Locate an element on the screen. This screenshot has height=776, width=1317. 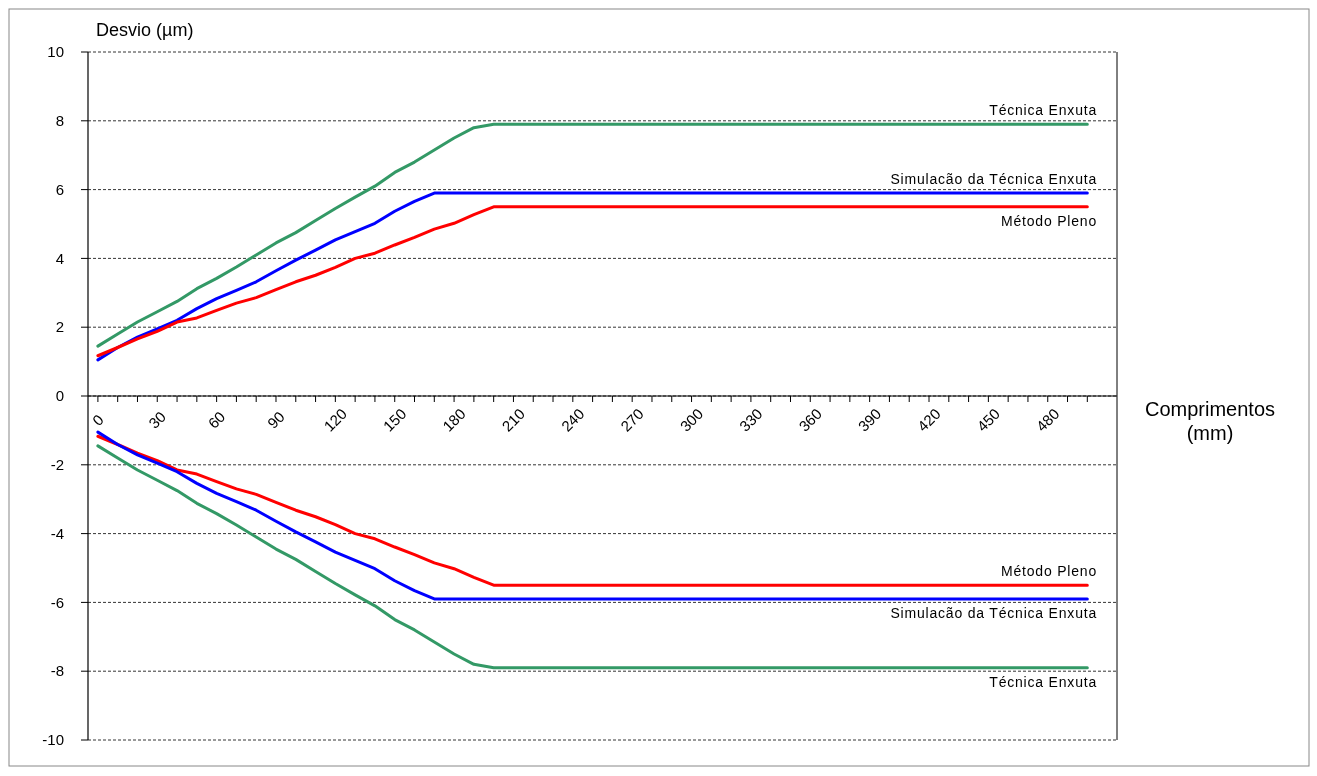
y-tick-label: -8 is located at coordinates (57, 671).